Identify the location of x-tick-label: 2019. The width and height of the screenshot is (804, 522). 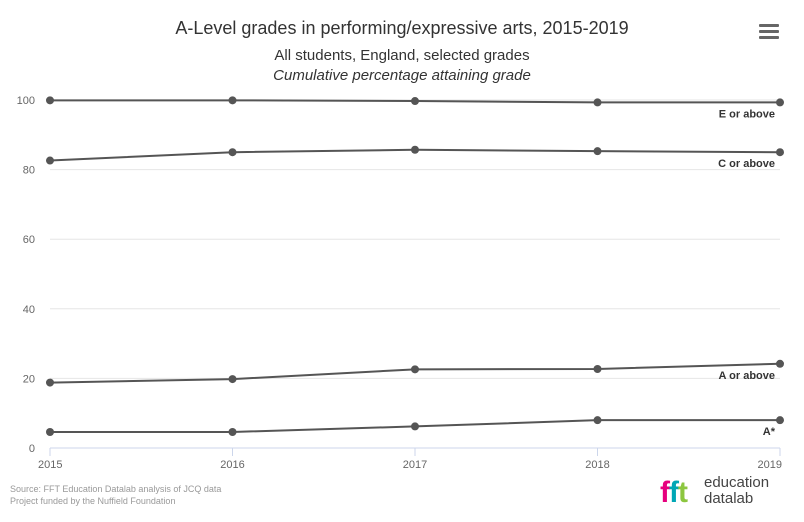
(770, 465).